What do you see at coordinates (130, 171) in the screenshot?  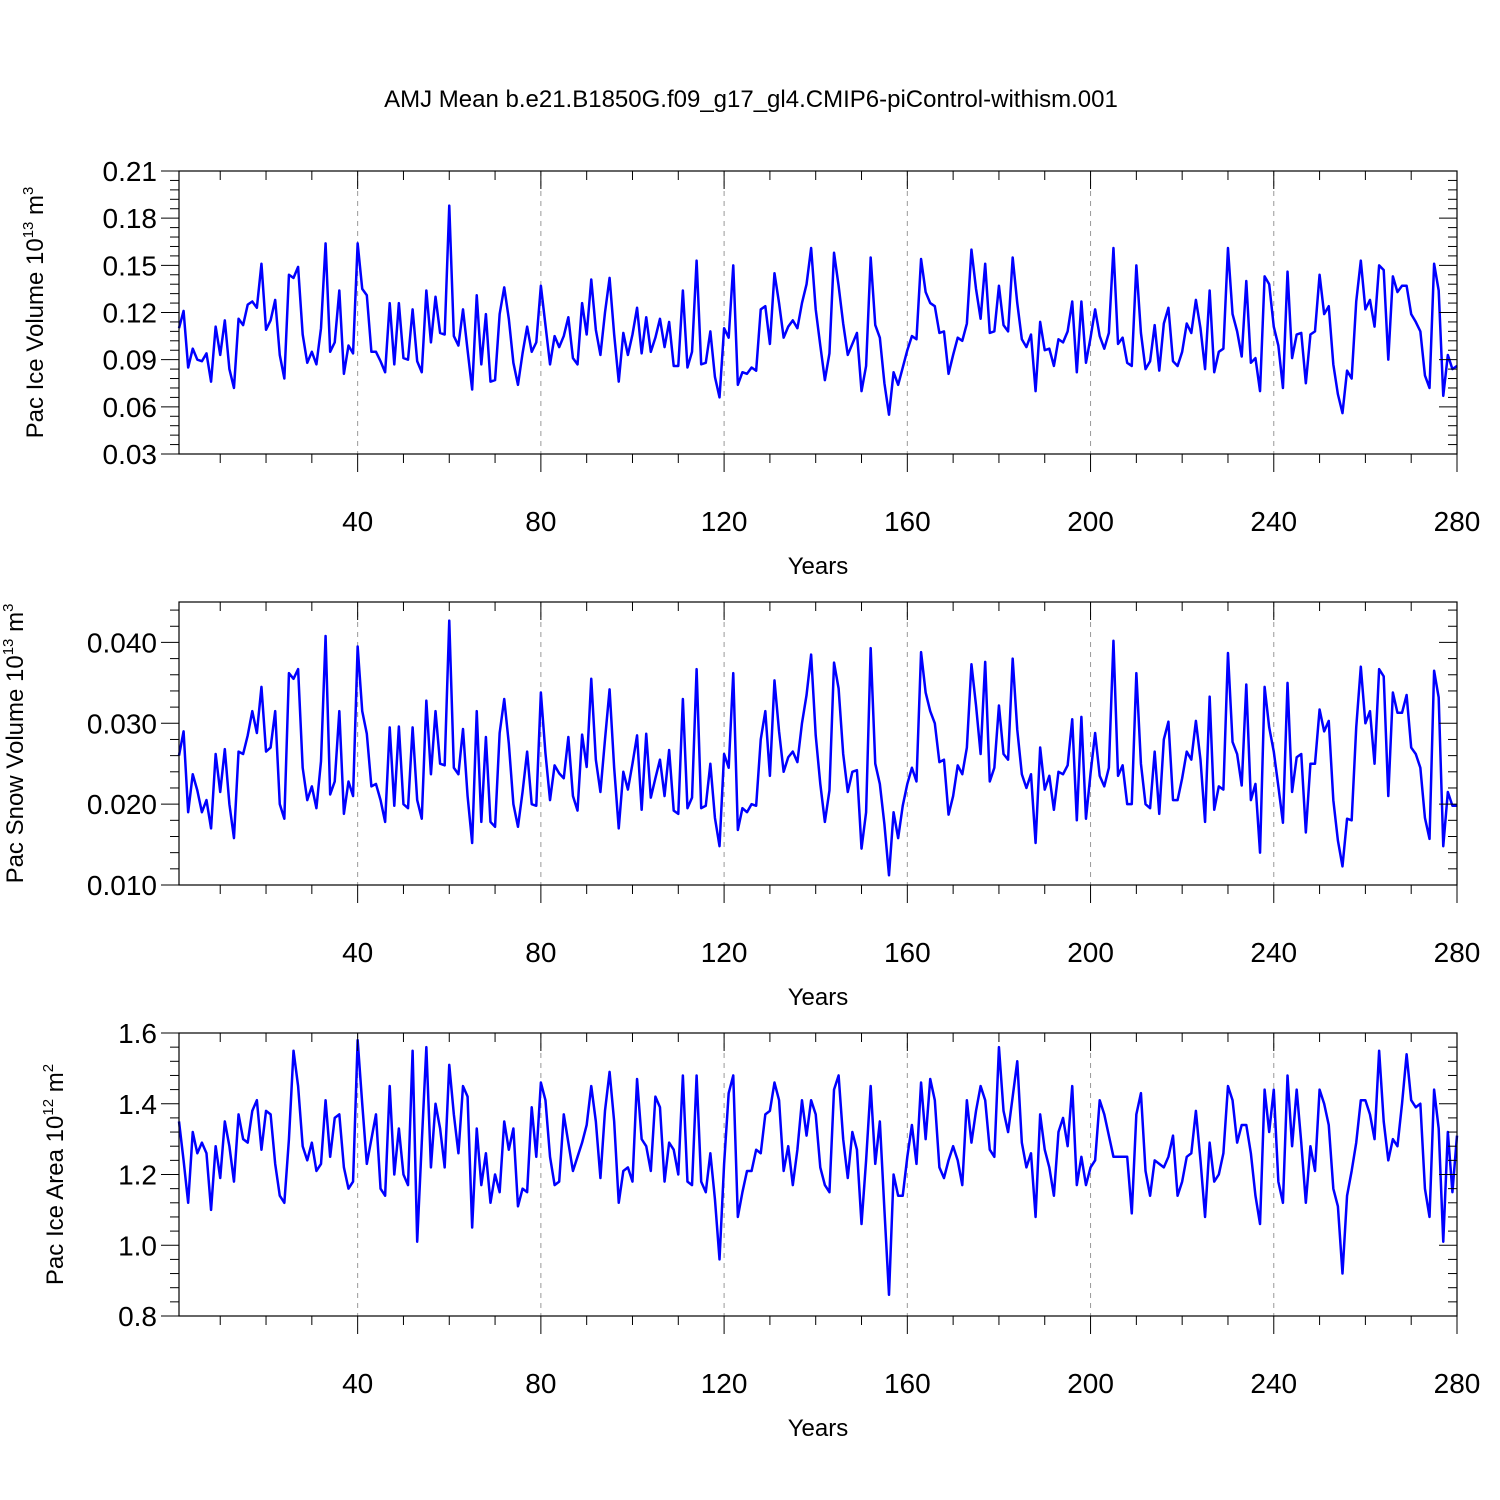 I see `y-tick-label: 0.21` at bounding box center [130, 171].